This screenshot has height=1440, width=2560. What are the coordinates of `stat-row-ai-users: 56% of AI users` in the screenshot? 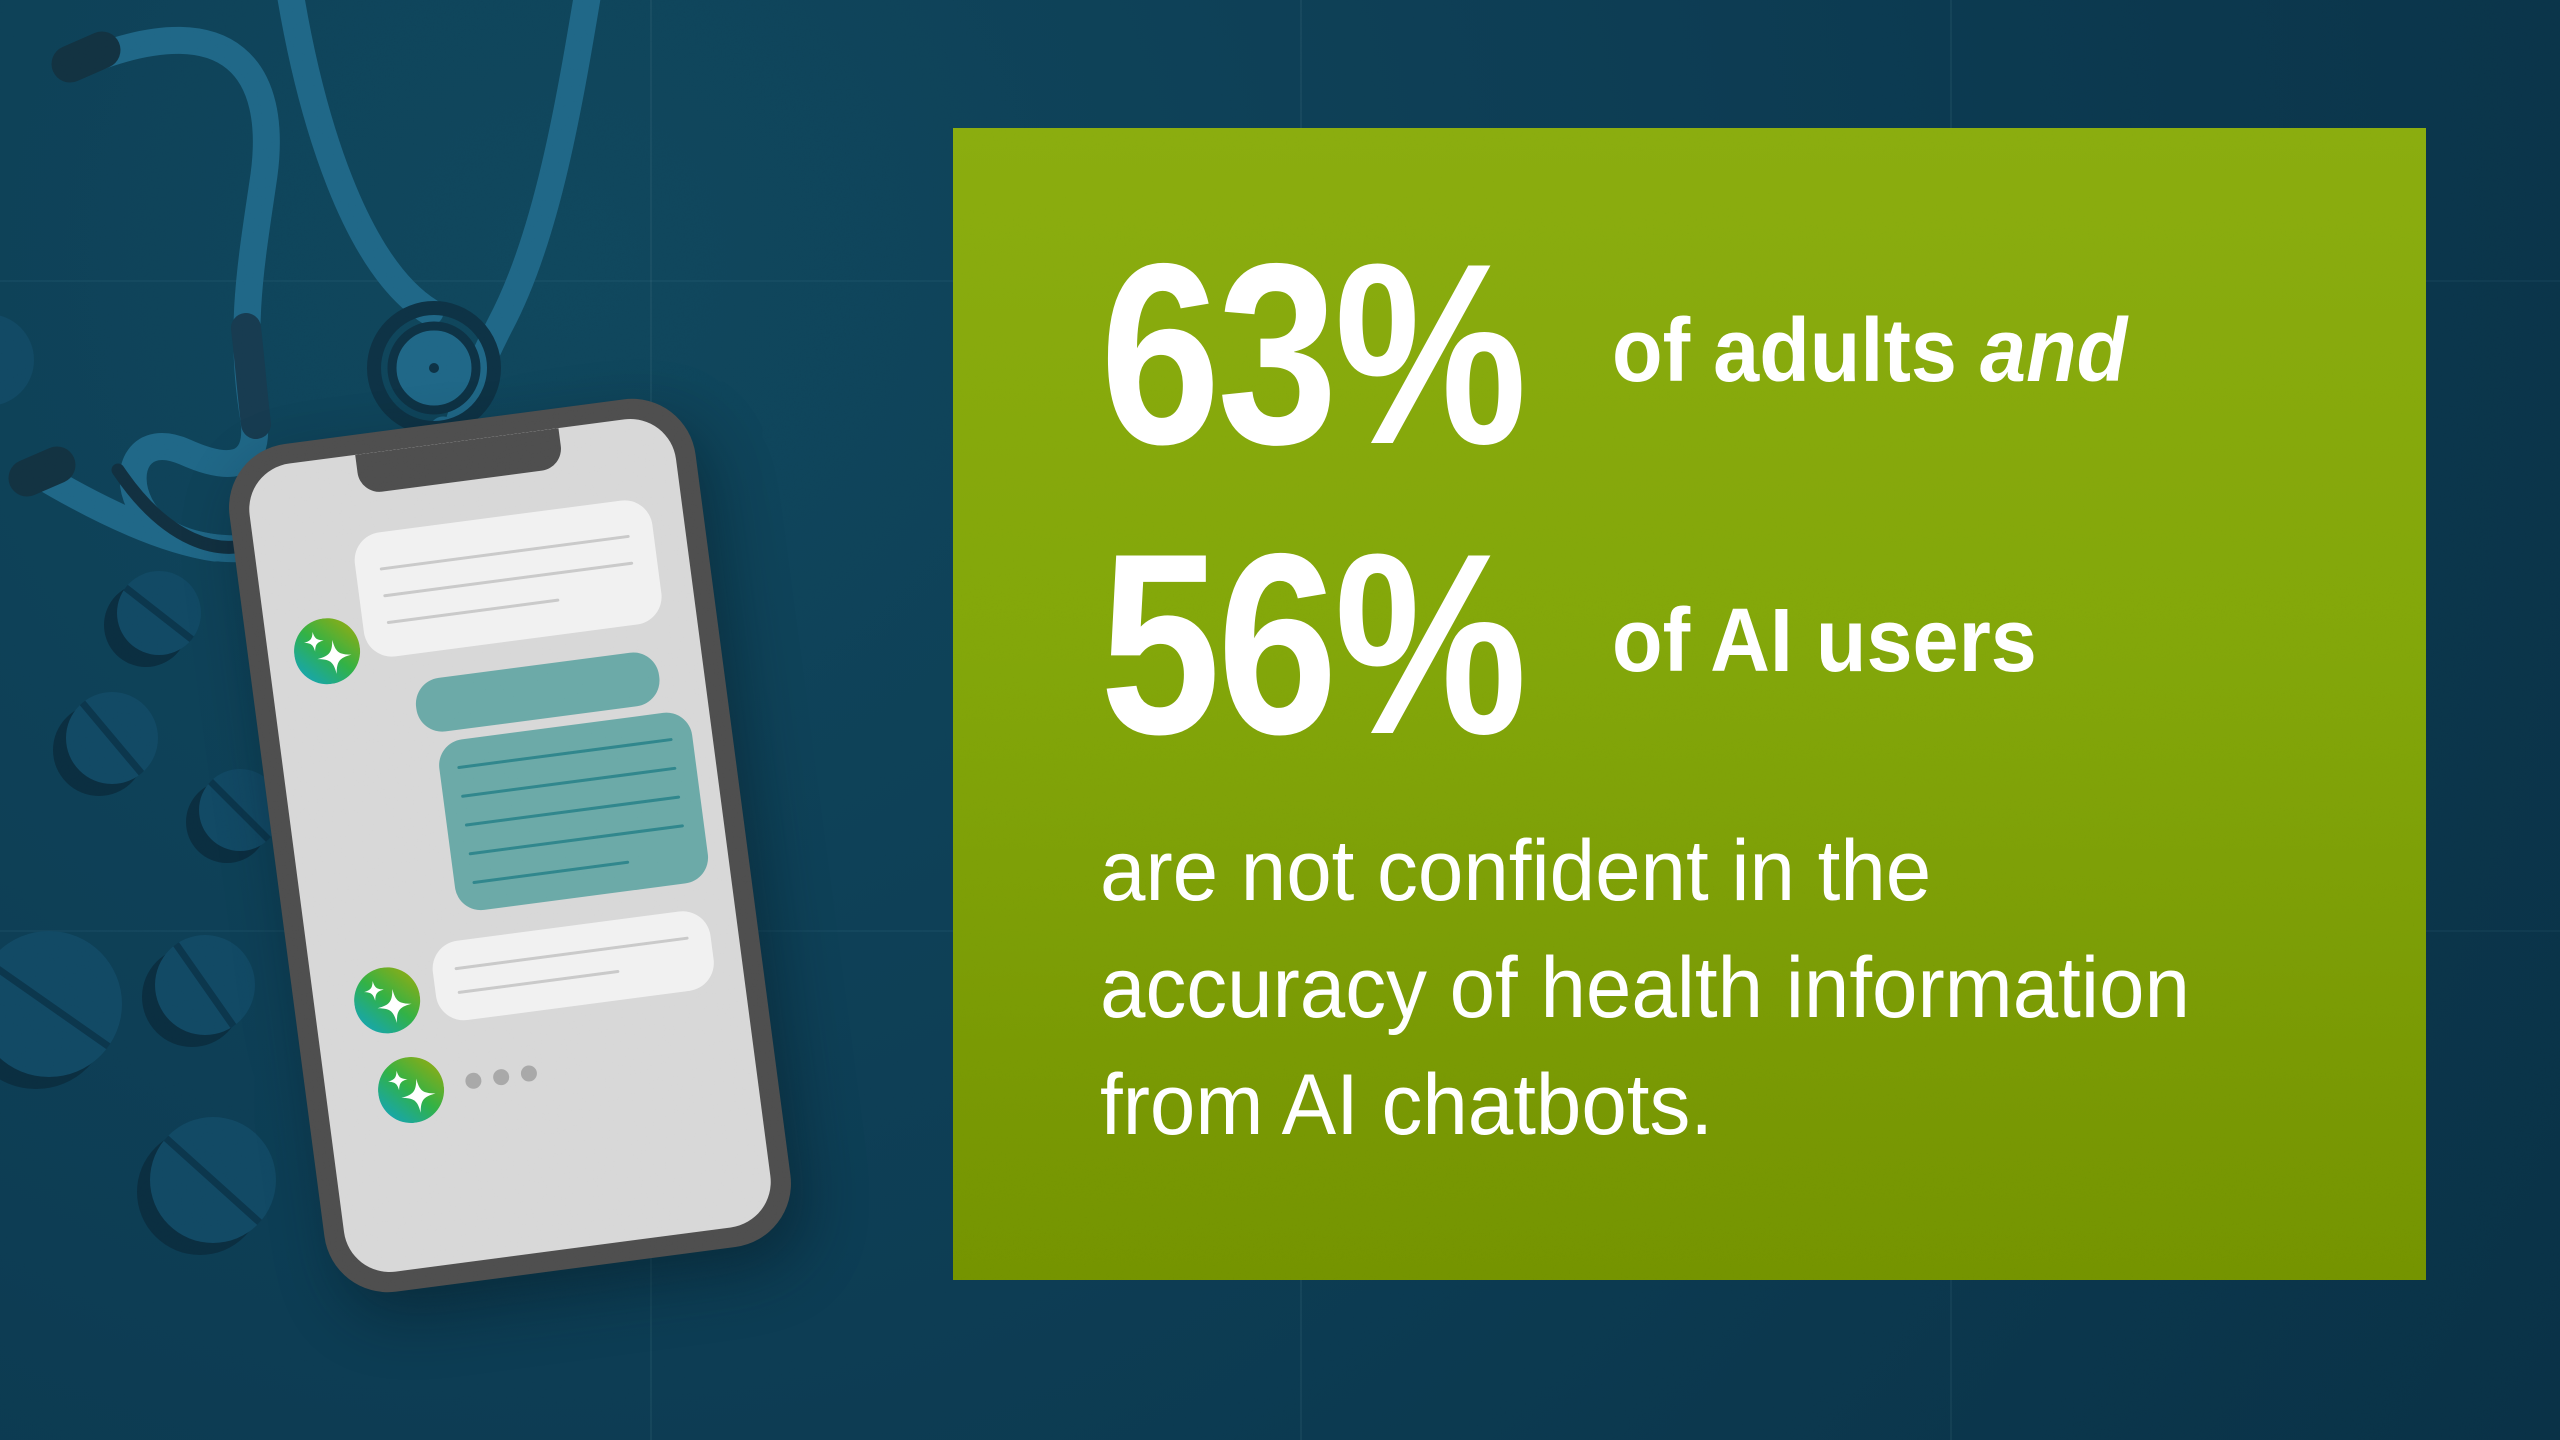 It's located at (1587, 644).